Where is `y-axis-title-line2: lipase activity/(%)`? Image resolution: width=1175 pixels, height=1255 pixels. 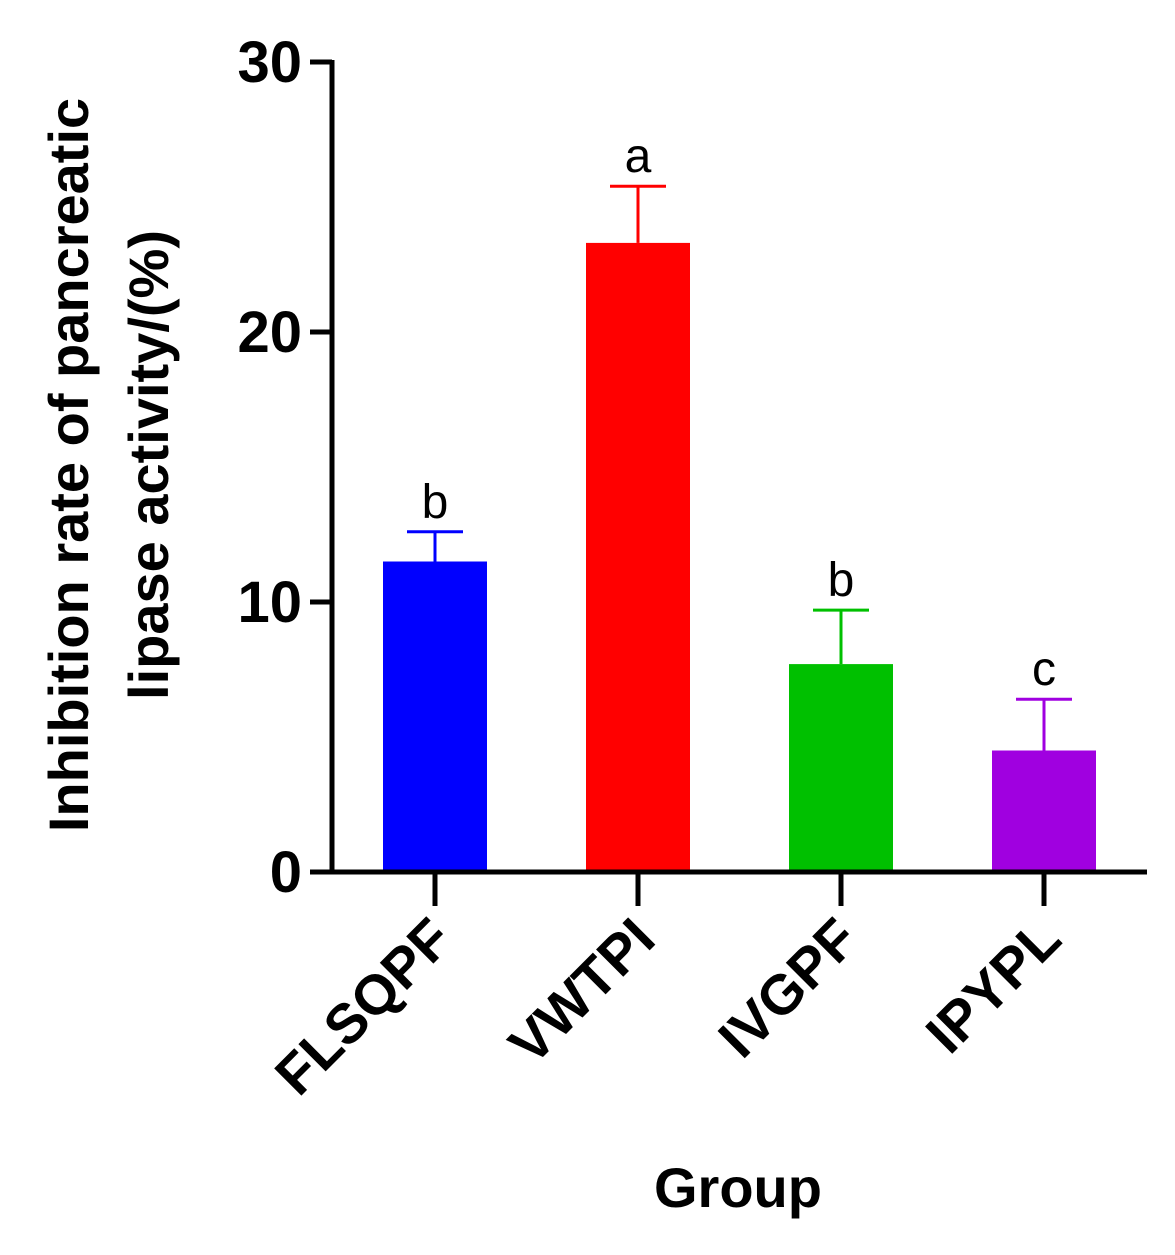
y-axis-title-line2: lipase activity/(%) is located at coordinates (148, 465).